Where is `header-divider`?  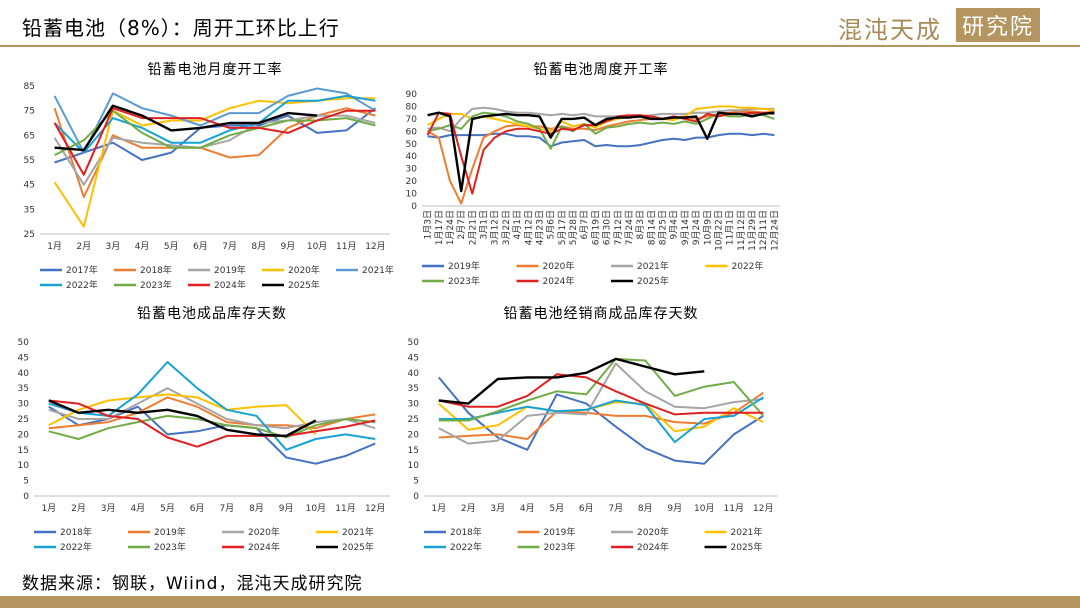 header-divider is located at coordinates (540, 46).